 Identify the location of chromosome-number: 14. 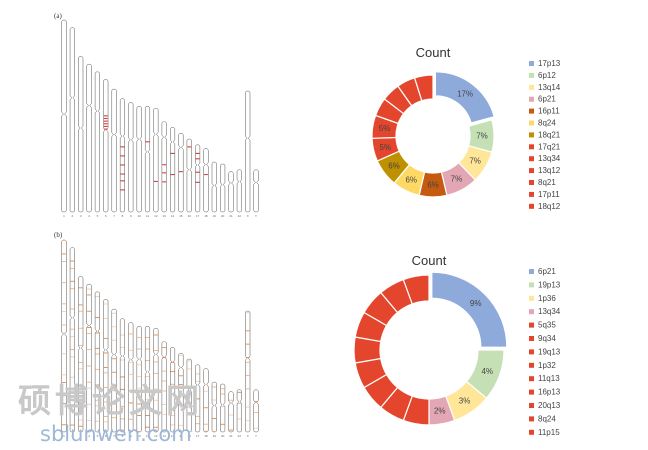
(173, 436).